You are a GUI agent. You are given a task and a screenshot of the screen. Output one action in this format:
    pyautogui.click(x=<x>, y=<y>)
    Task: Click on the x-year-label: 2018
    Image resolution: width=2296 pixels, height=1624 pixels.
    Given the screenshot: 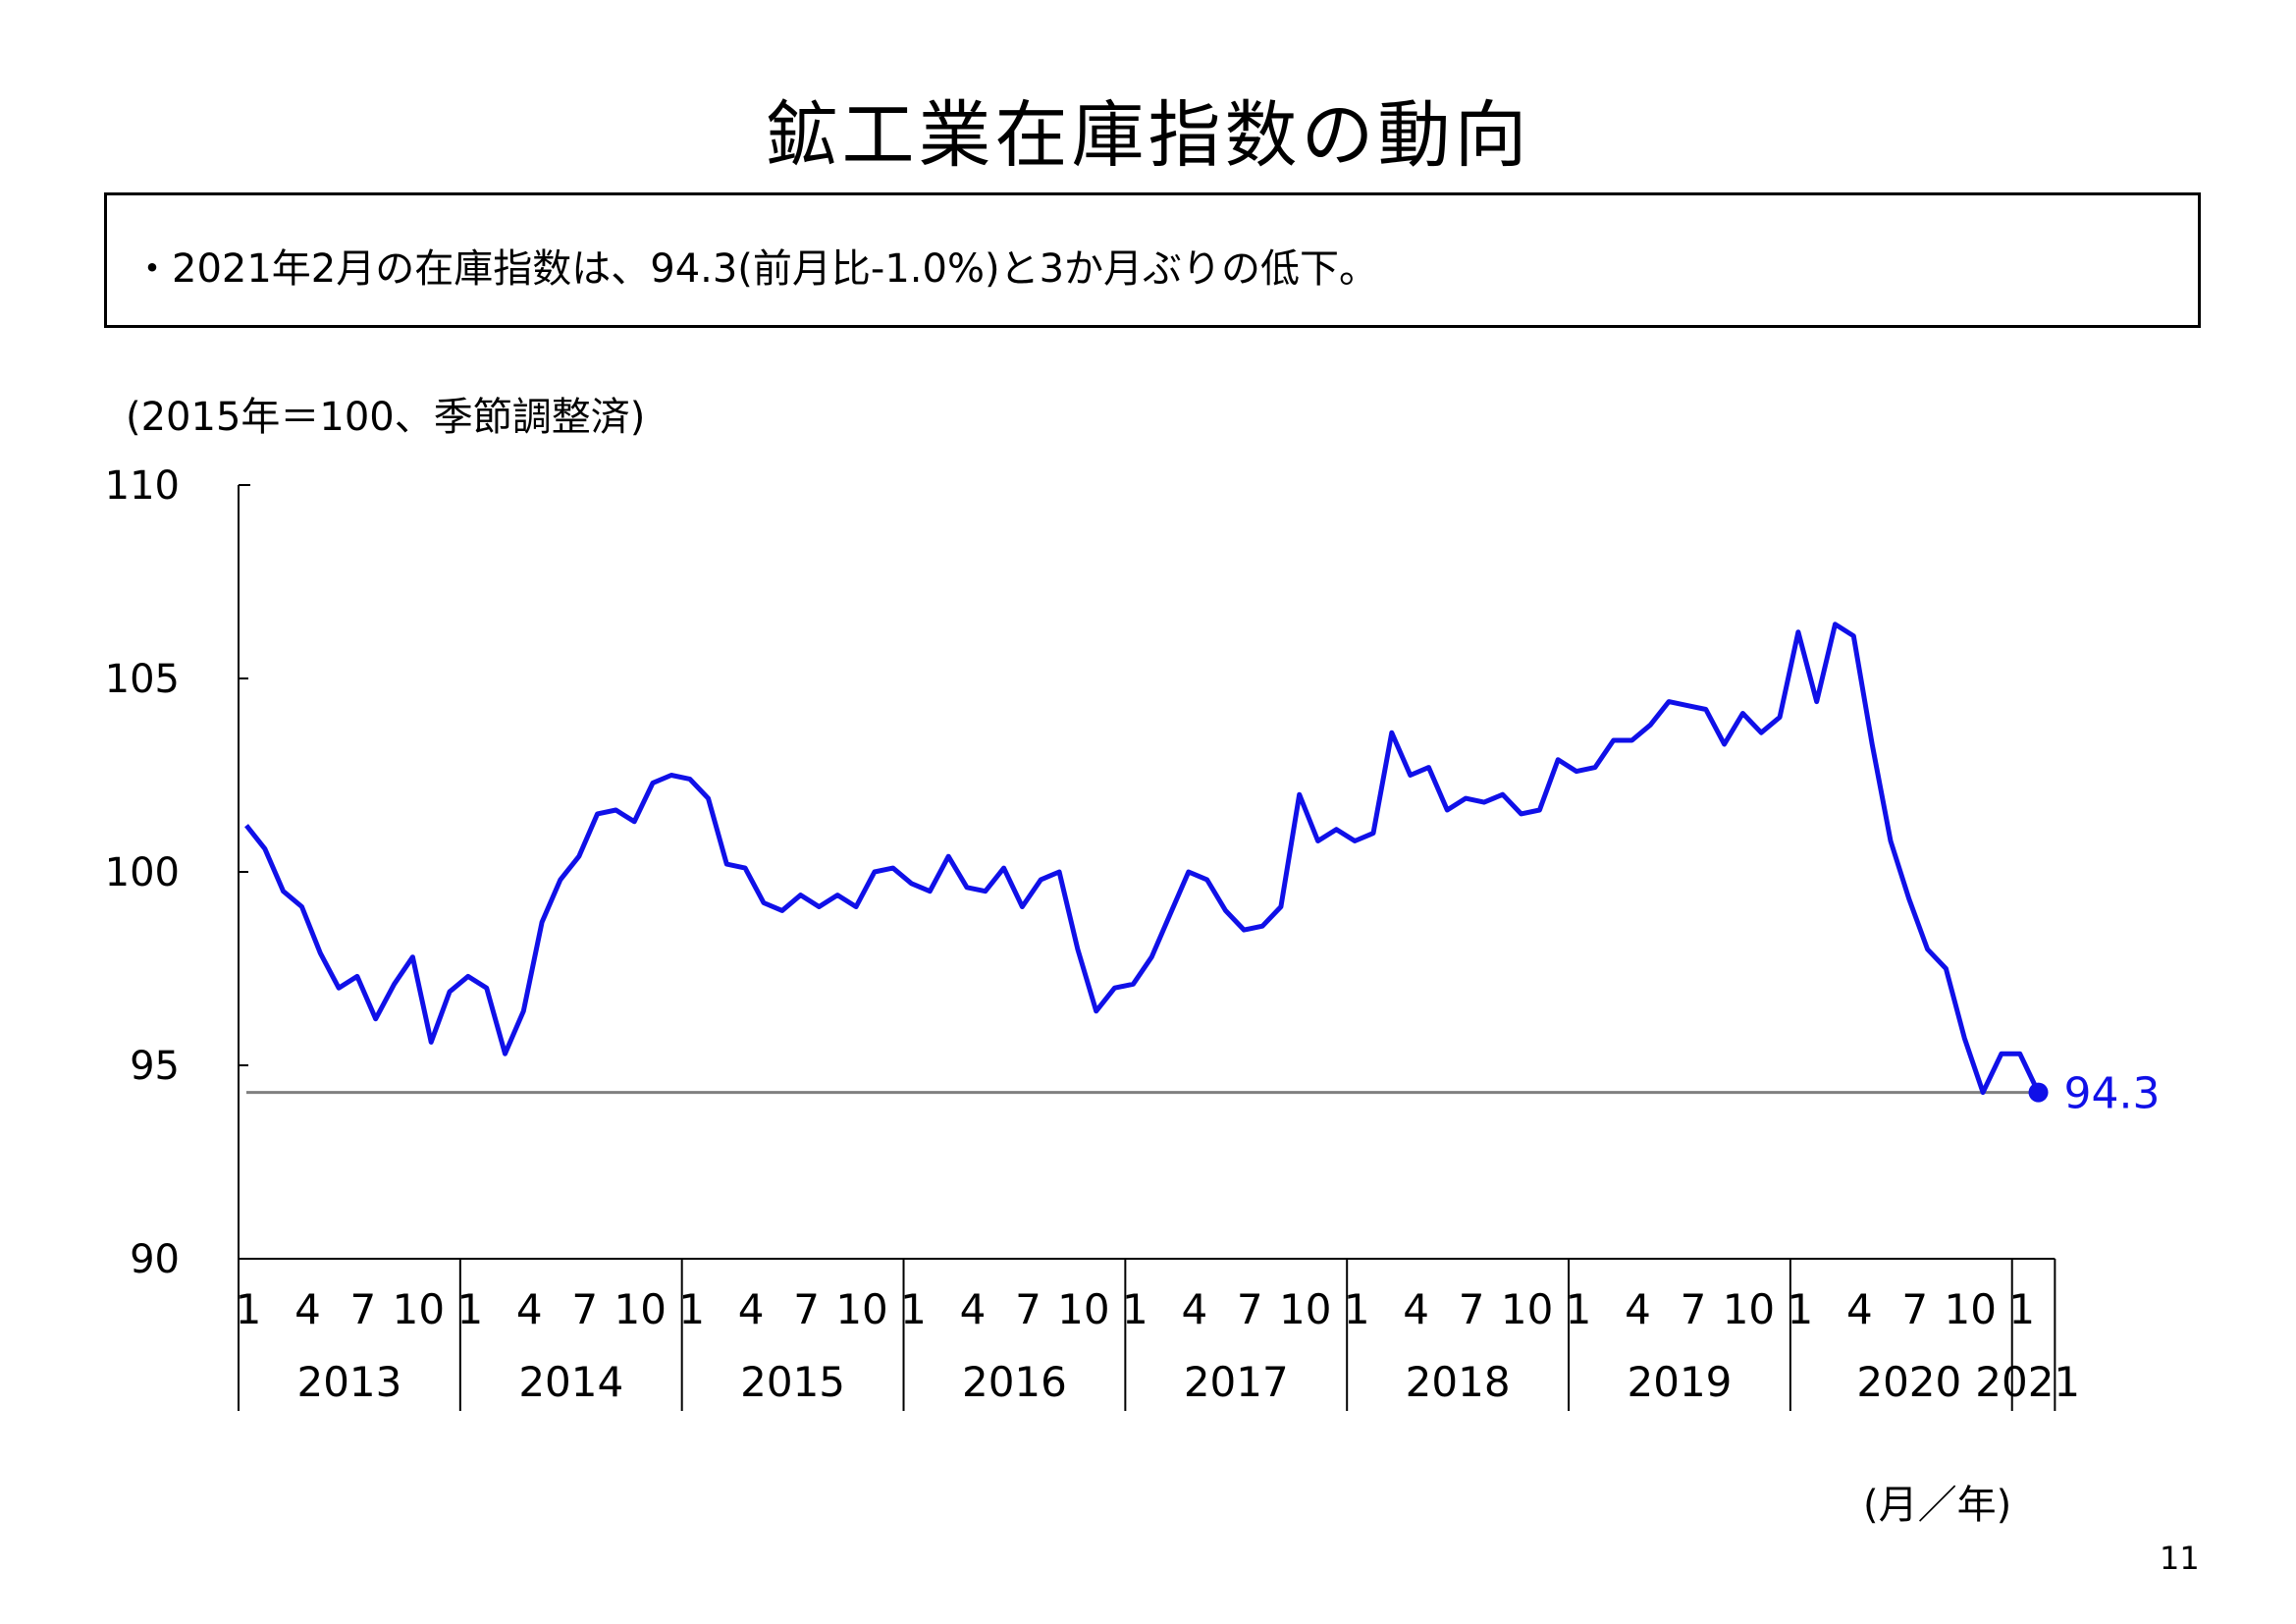 What is the action you would take?
    pyautogui.click(x=1458, y=1382)
    